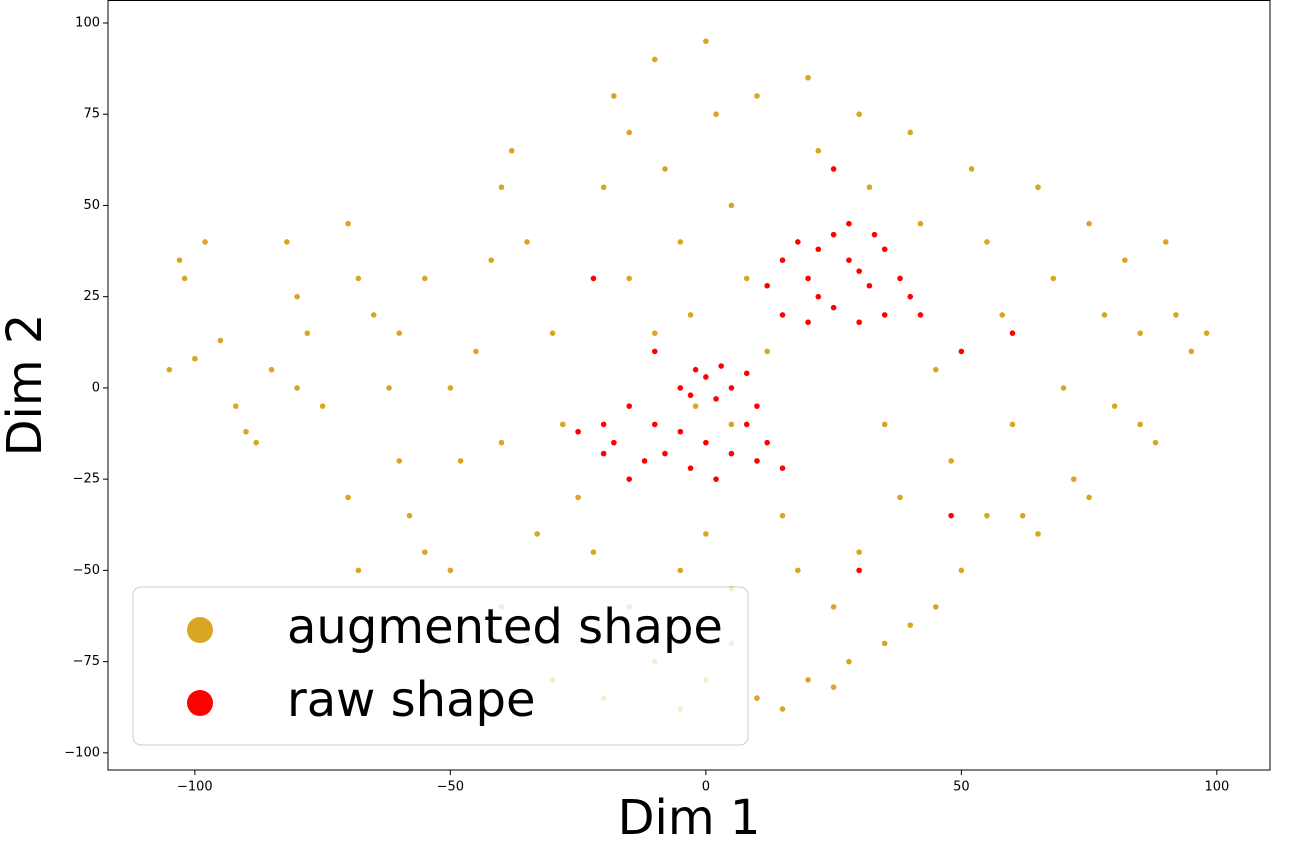  What do you see at coordinates (706, 787) in the screenshot?
I see `x-tick-label: 0` at bounding box center [706, 787].